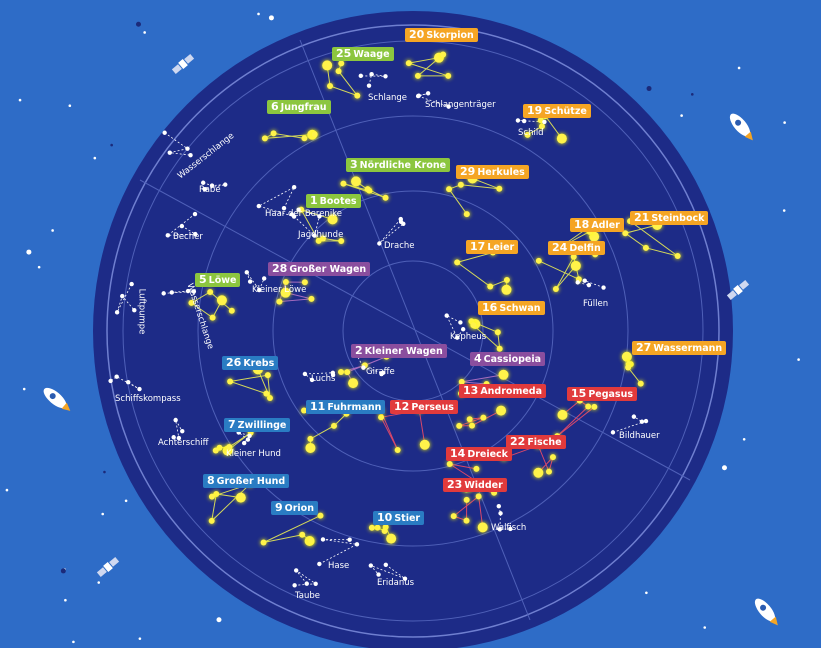 This screenshot has height=648, width=821. I want to click on minor-constellation-label: Kleiner Hund, so click(253, 454).